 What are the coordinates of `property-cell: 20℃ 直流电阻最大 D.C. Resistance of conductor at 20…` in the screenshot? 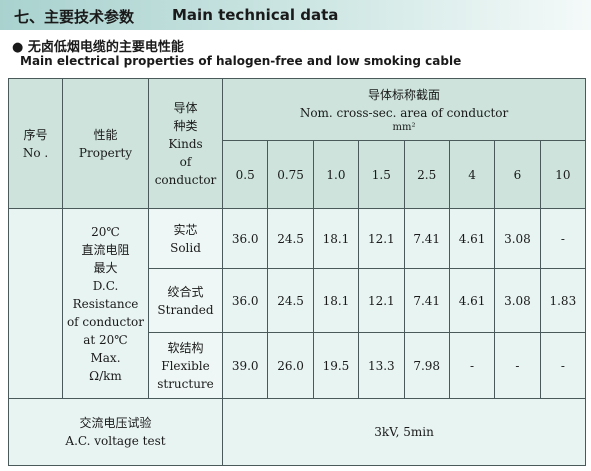 It's located at (105, 303).